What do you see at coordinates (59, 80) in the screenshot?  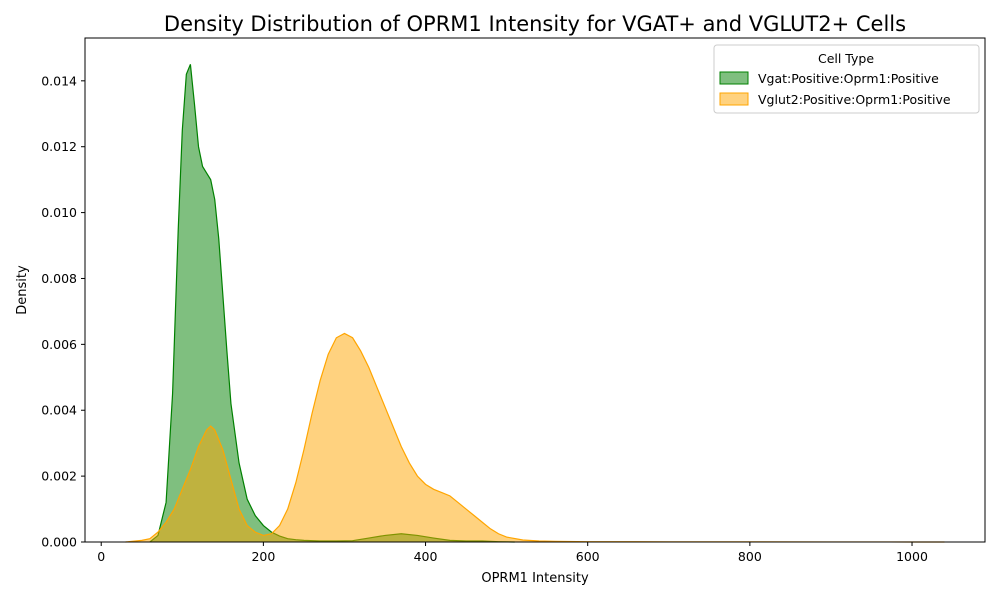 I see `y-tick-label: 0.014` at bounding box center [59, 80].